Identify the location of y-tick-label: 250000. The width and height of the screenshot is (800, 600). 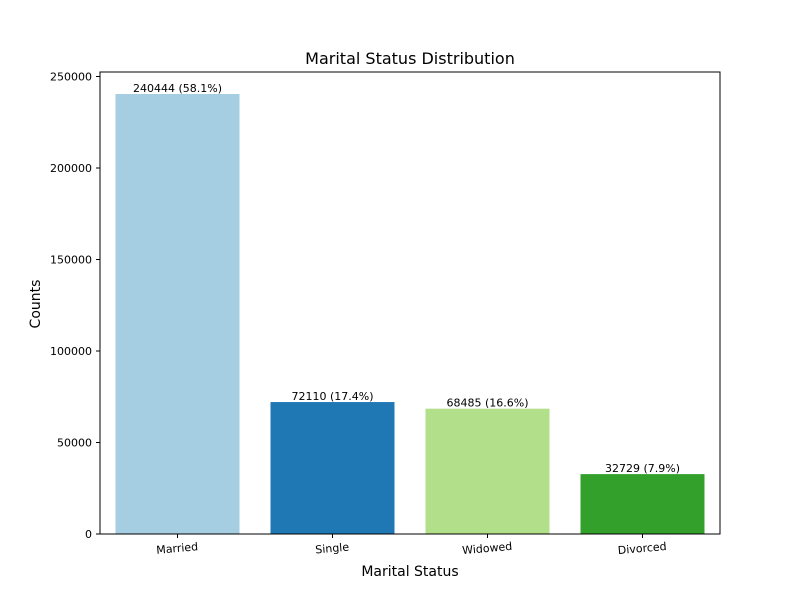
(71, 77).